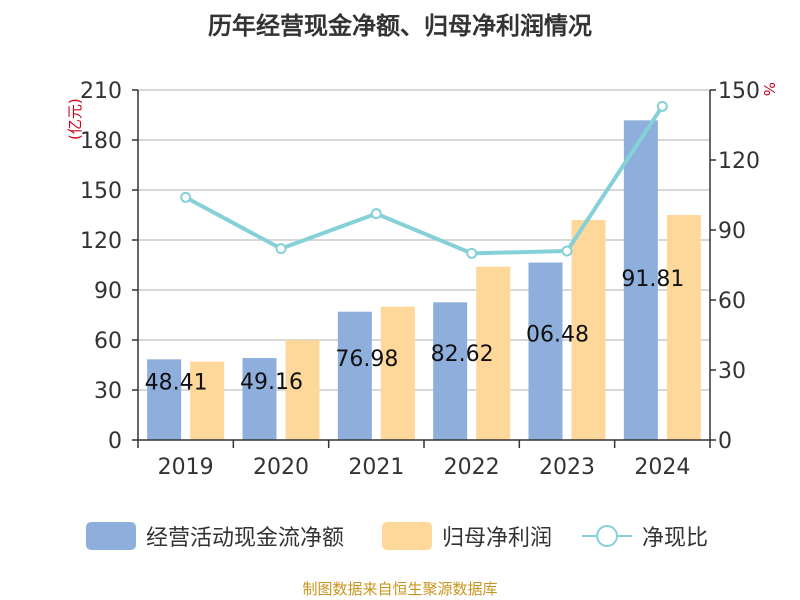  Describe the element at coordinates (111, 536) in the screenshot. I see `legend-swatch-cashflow` at that location.